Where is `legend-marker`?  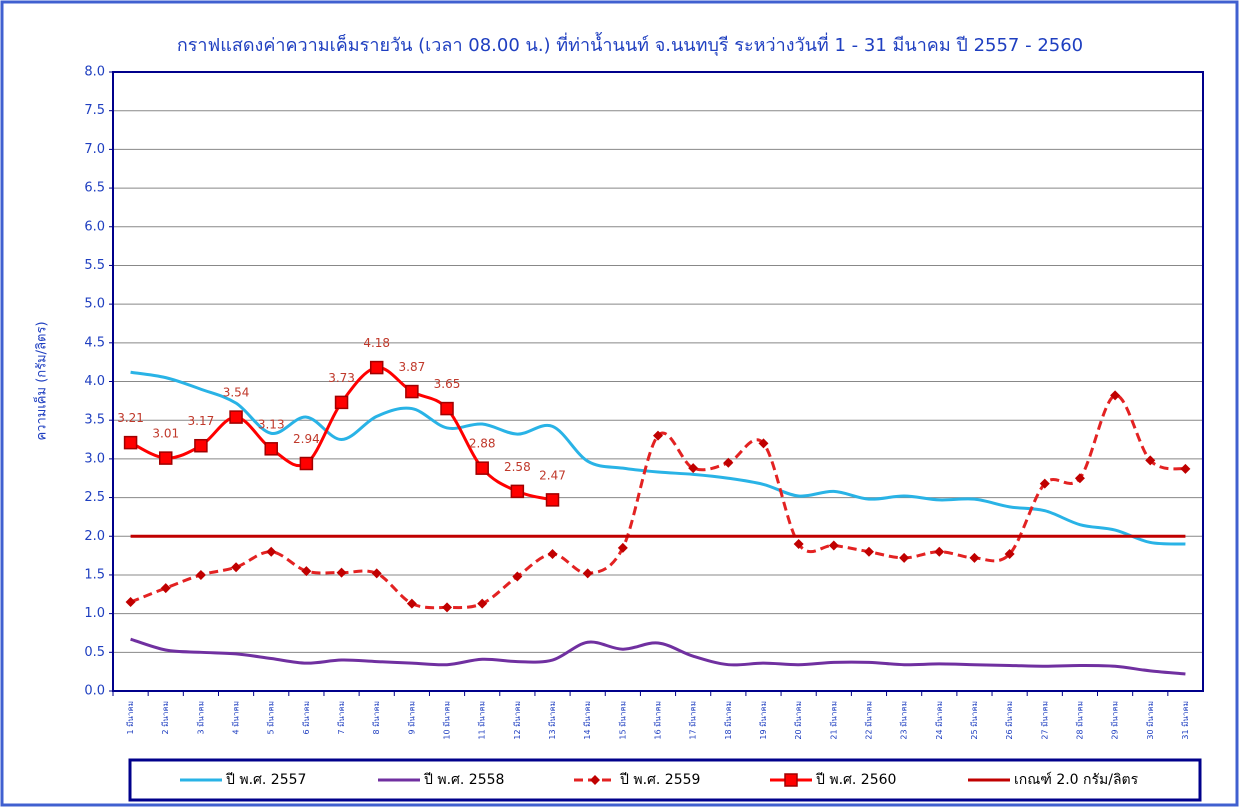
legend-marker is located at coordinates (595, 780).